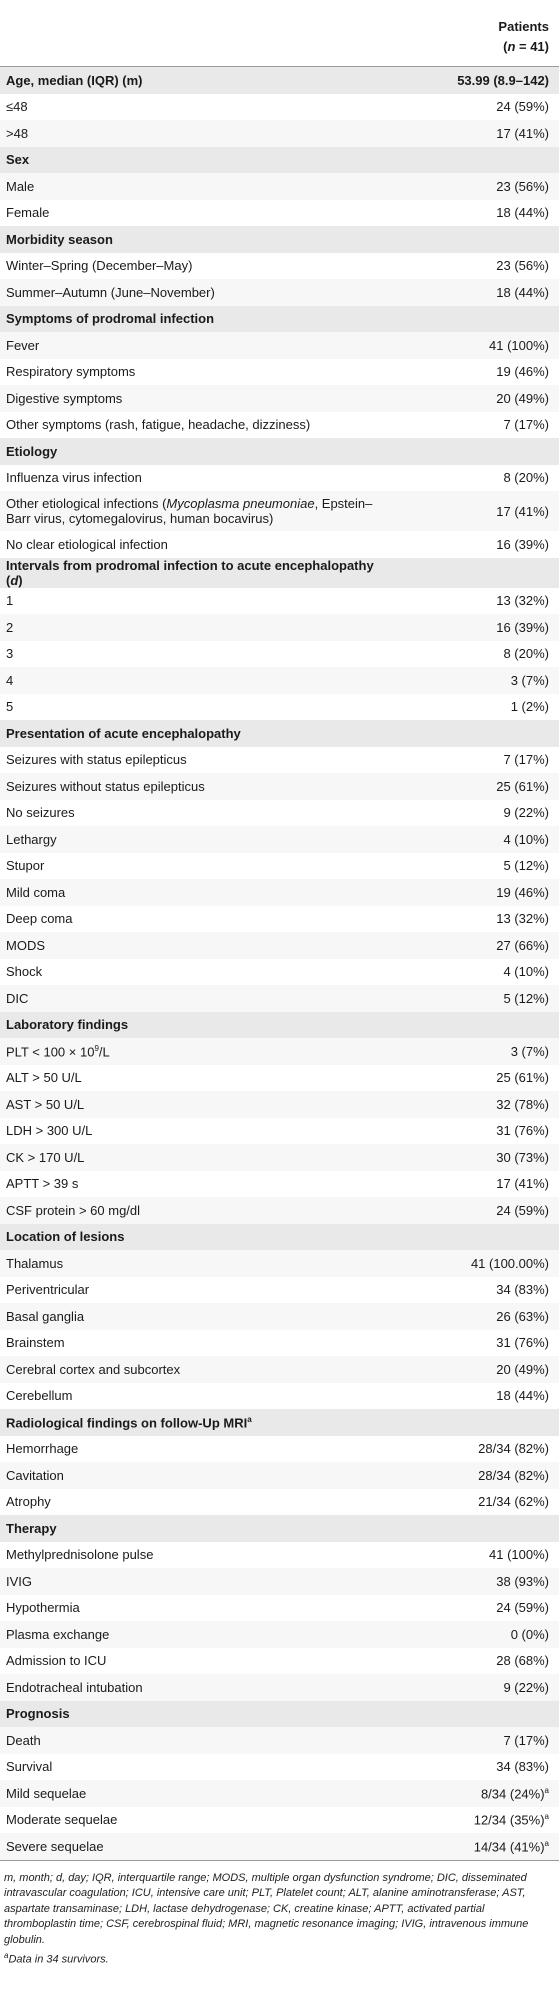 Image resolution: width=559 pixels, height=2007 pixels. Describe the element at coordinates (477, 1502) in the screenshot. I see `row-value: 21/34 (62%)` at that location.